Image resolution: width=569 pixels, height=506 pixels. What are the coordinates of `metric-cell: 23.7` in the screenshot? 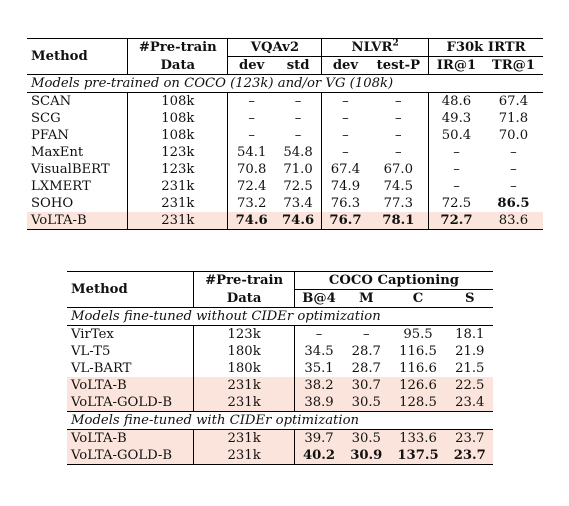 It's located at (469, 456).